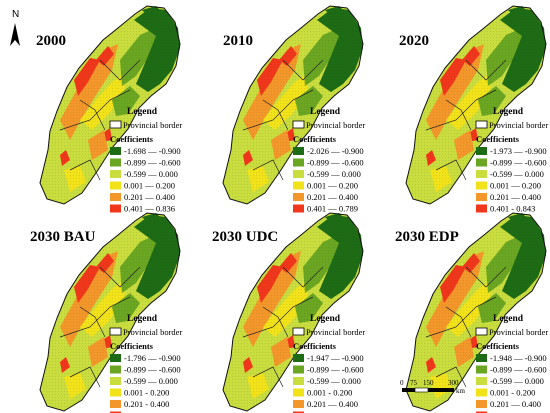 The height and width of the screenshot is (413, 550). What do you see at coordinates (515, 186) in the screenshot?
I see `legend-class-label: 0.001 — 0.200` at bounding box center [515, 186].